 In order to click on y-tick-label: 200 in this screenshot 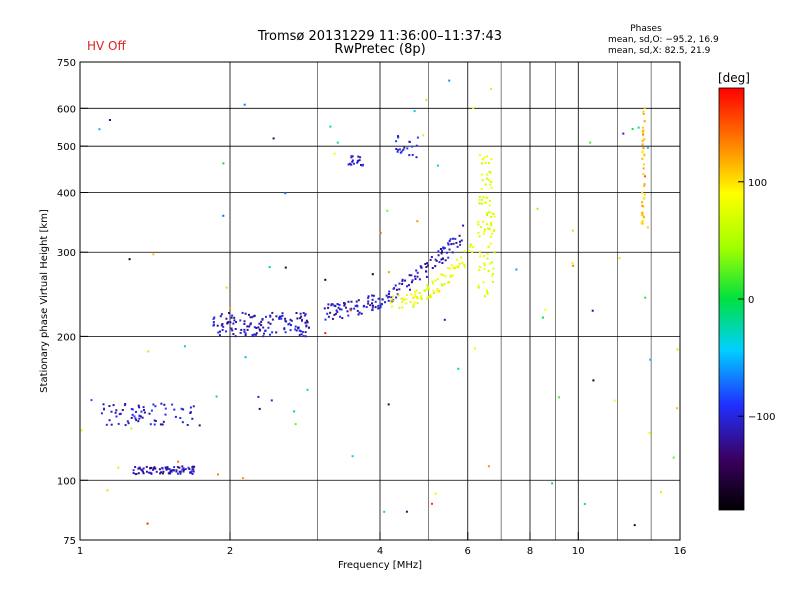, I will do `click(66, 337)`.